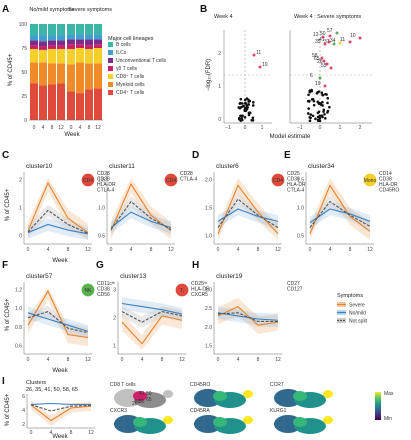  Describe the element at coordinates (293, 284) in the screenshot. I see `marker-label: CD27` at that location.